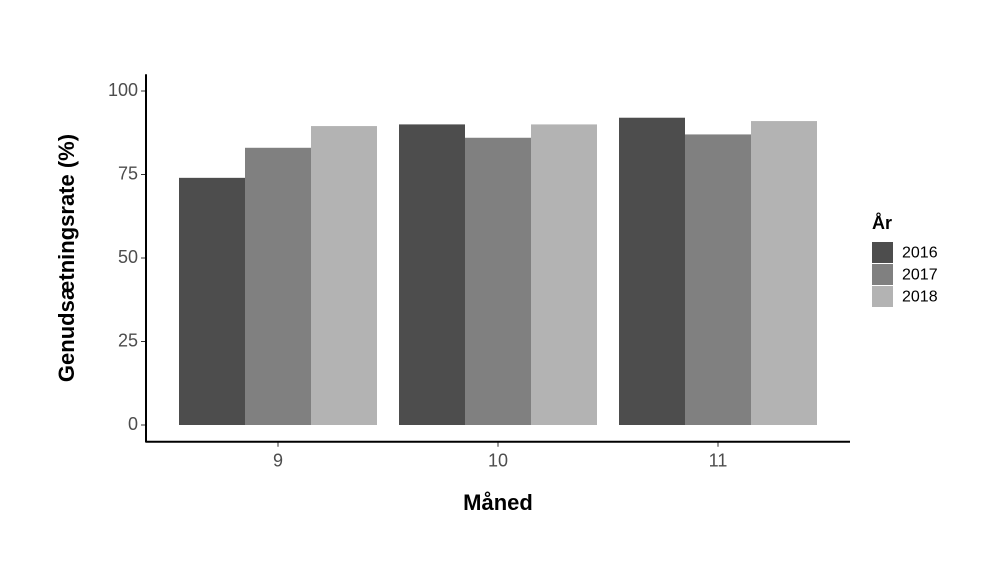  I want to click on legend-label: 2017, so click(920, 275).